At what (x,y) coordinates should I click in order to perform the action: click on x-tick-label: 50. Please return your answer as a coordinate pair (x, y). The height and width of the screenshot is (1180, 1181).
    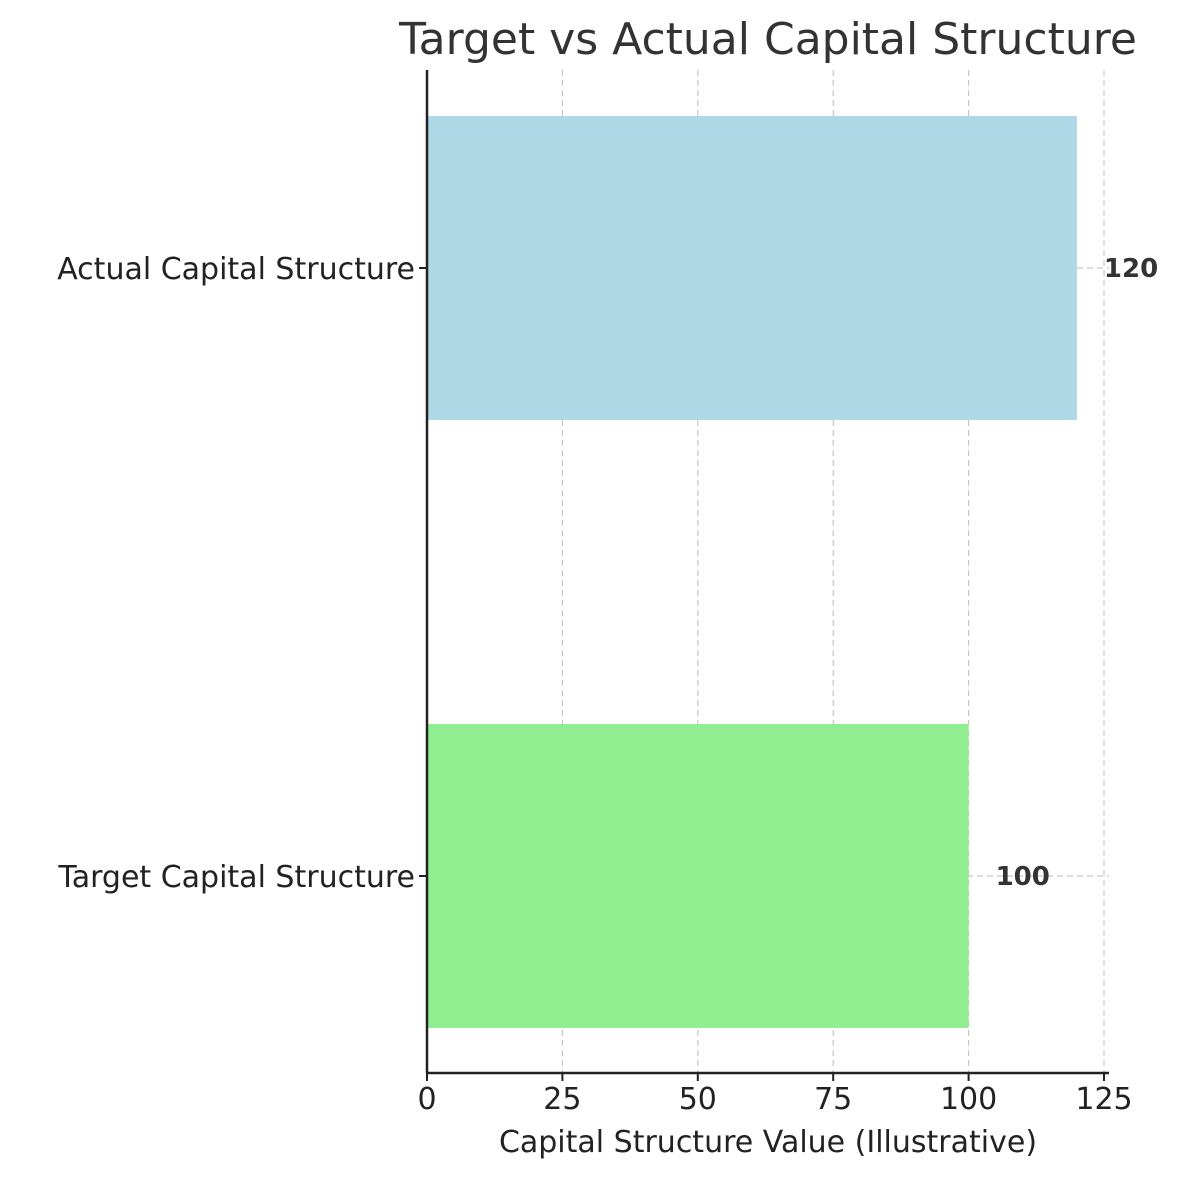
    Looking at the image, I should click on (698, 1099).